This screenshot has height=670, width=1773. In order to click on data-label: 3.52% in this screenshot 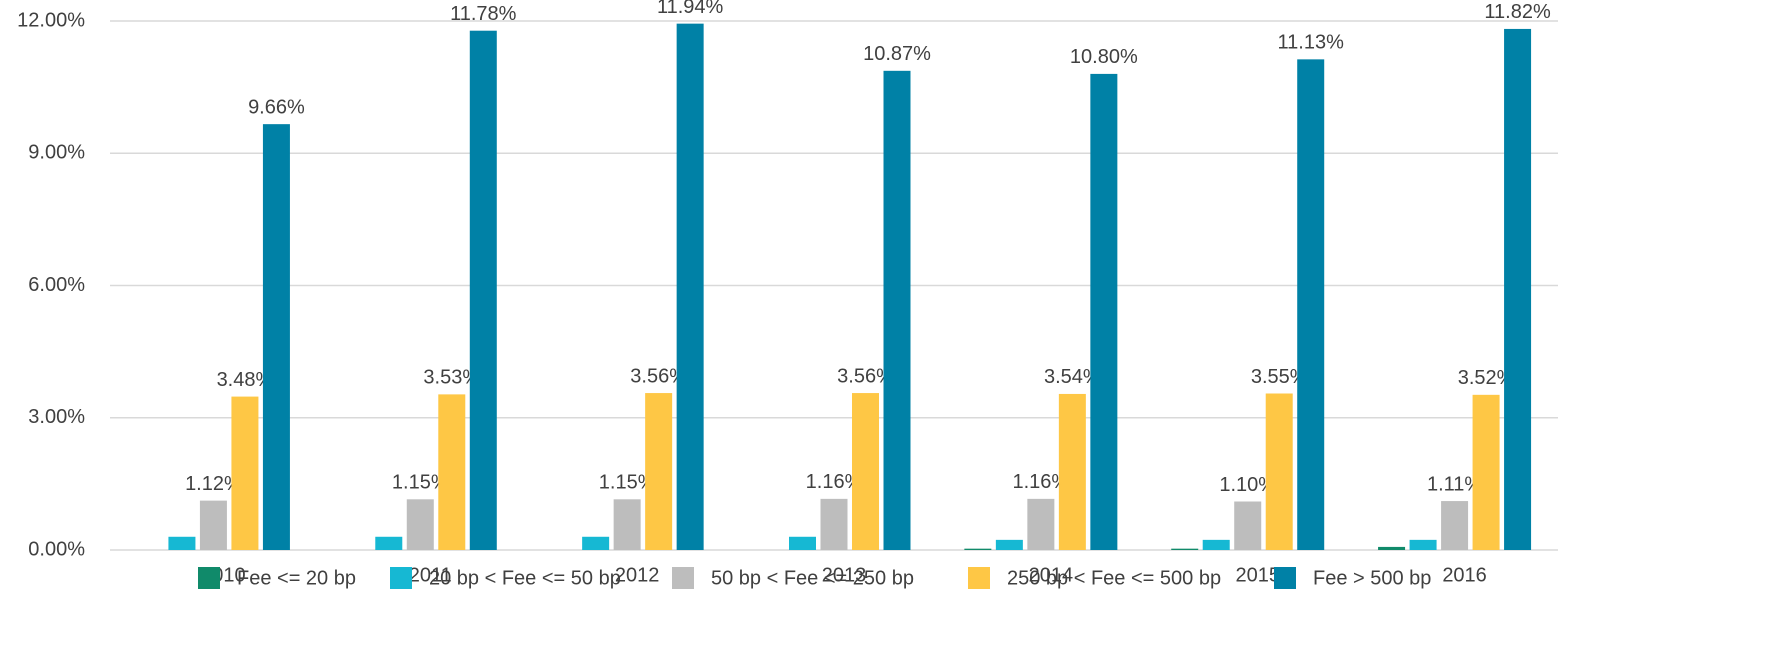, I will do `click(1486, 378)`.